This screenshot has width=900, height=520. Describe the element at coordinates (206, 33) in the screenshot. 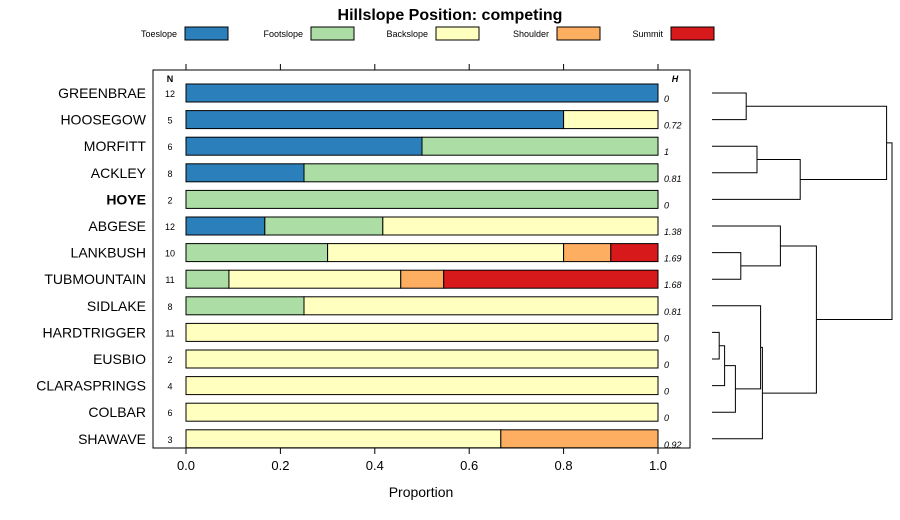

I see `legend-swatch-toeslope` at that location.